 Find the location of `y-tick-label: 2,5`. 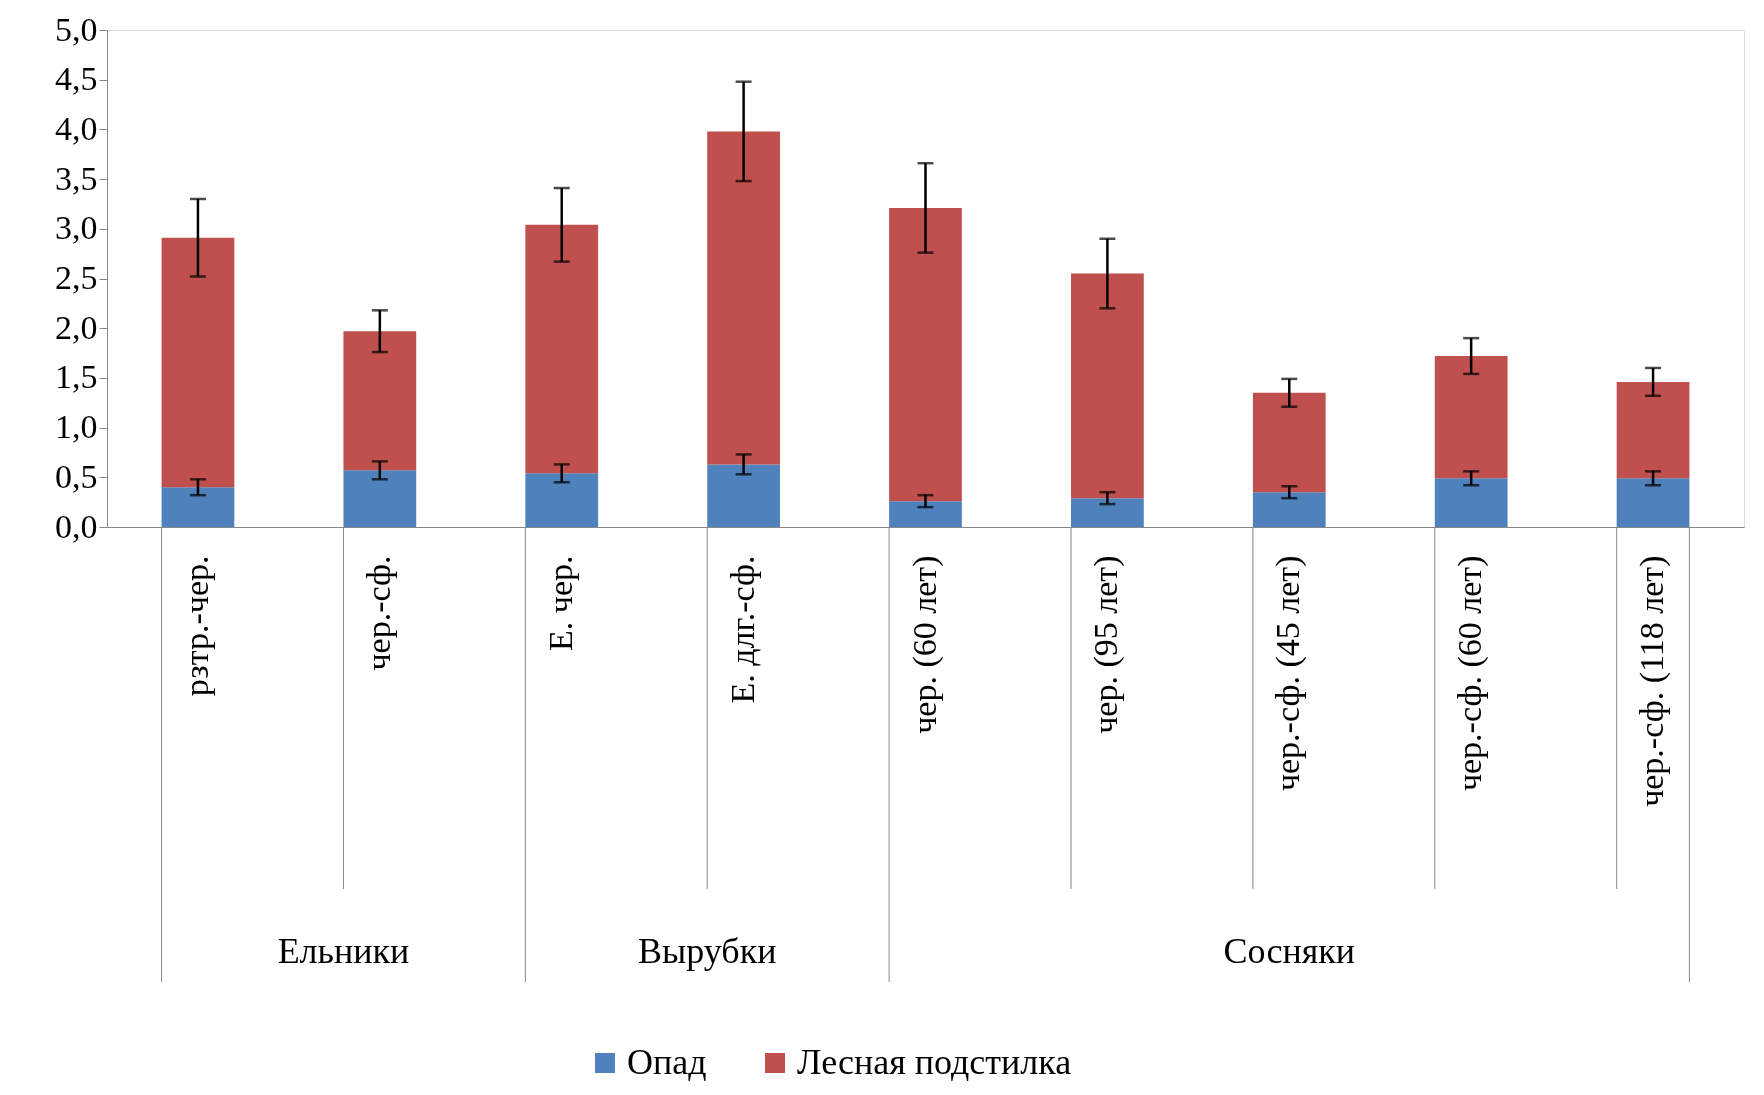

y-tick-label: 2,5 is located at coordinates (76, 277).